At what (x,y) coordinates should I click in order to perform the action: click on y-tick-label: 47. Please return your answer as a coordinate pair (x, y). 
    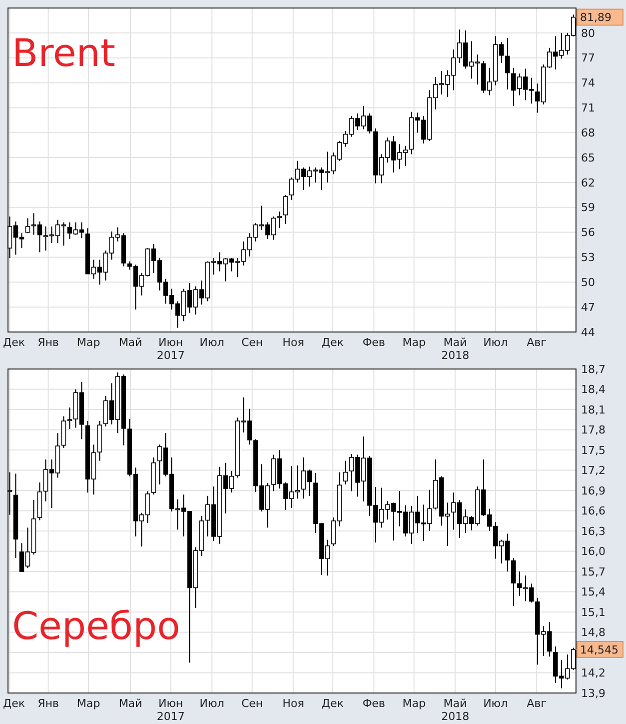
    Looking at the image, I should click on (588, 307).